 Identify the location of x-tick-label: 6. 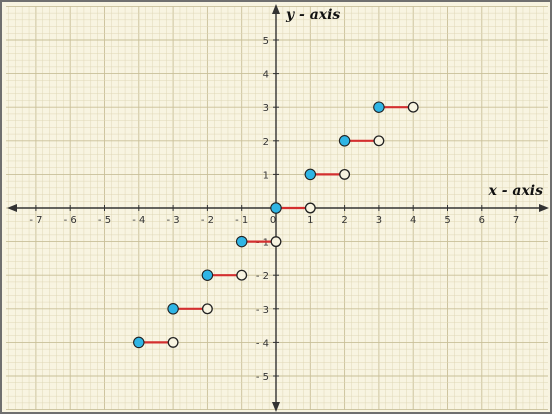
(482, 220).